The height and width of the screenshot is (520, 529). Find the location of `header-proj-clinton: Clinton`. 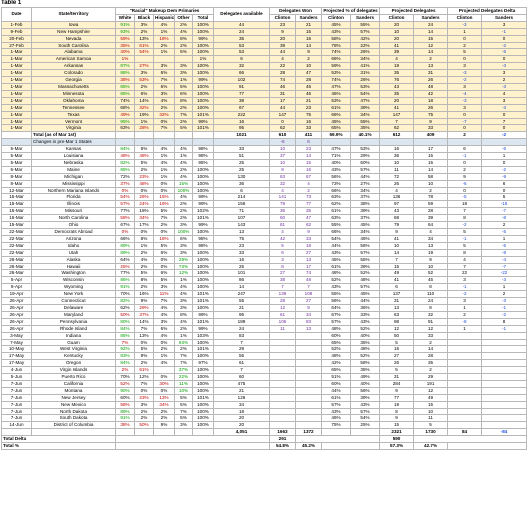

header-proj-clinton: Clinton is located at coordinates (397, 17).